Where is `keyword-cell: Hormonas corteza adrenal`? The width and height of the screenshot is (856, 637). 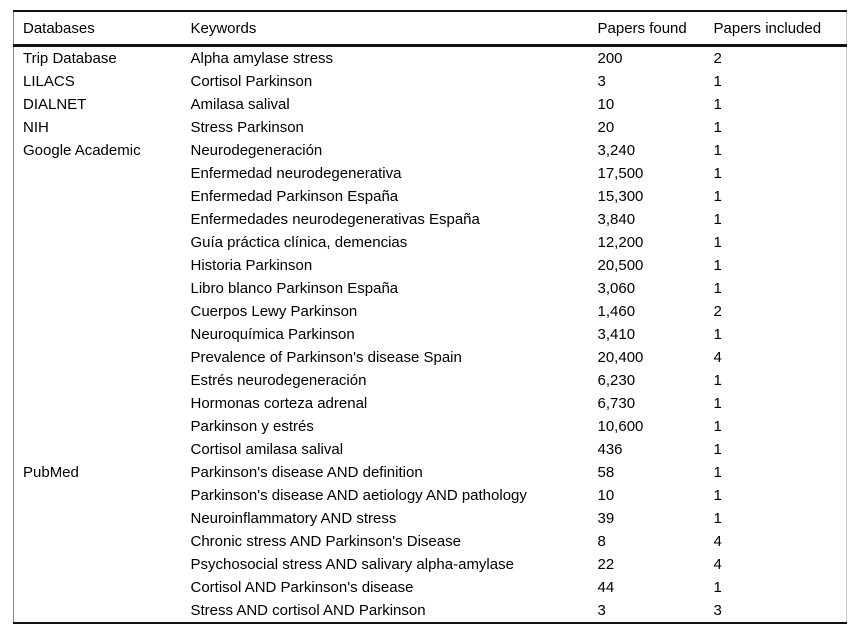
keyword-cell: Hormonas corteza adrenal is located at coordinates (279, 403).